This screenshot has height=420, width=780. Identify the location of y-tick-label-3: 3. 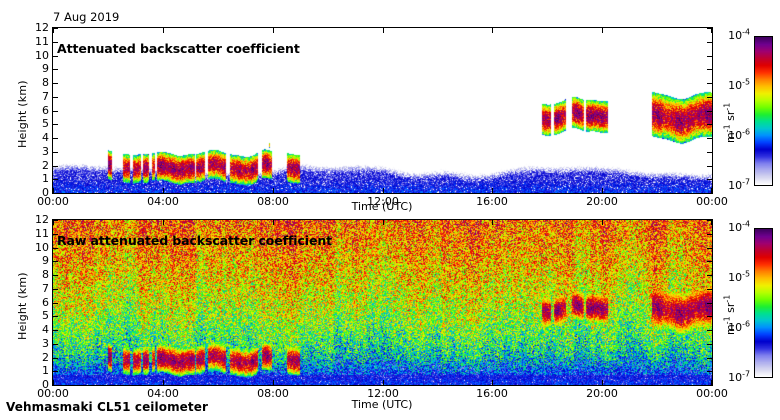
(45, 343).